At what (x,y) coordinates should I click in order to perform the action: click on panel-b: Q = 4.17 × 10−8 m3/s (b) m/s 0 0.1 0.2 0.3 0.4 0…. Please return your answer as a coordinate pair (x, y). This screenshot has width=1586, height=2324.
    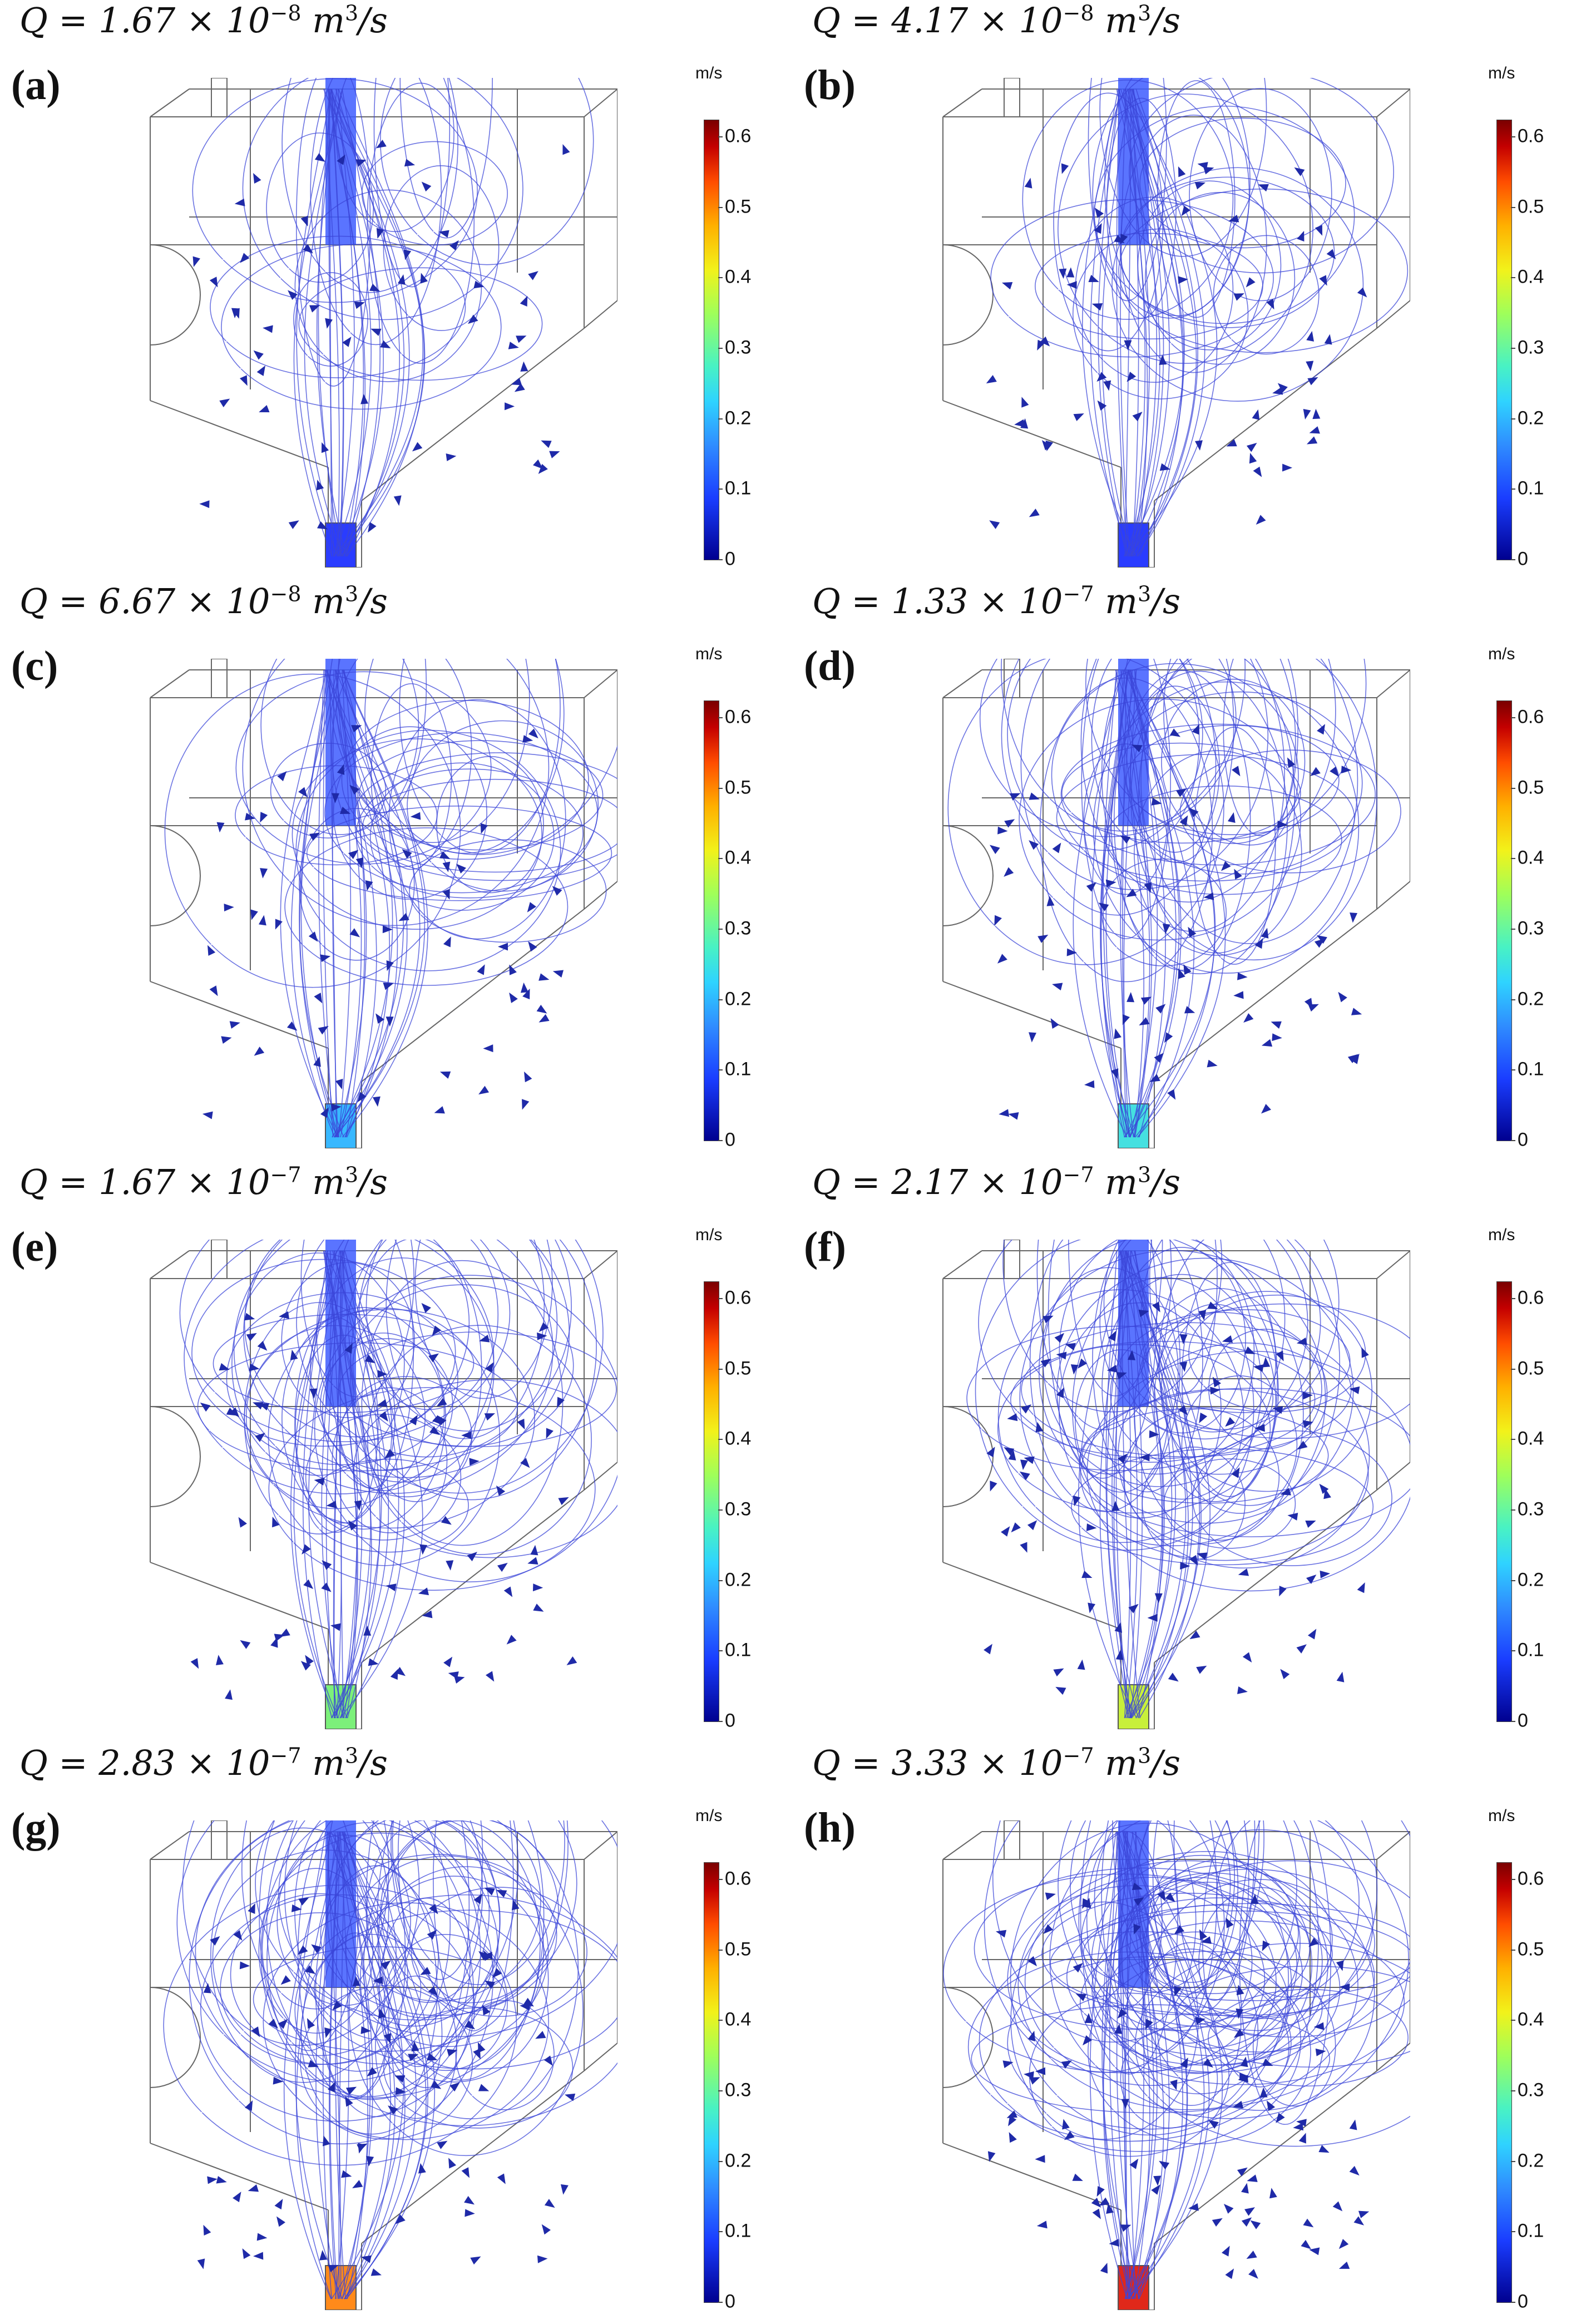
    Looking at the image, I should click on (1189, 290).